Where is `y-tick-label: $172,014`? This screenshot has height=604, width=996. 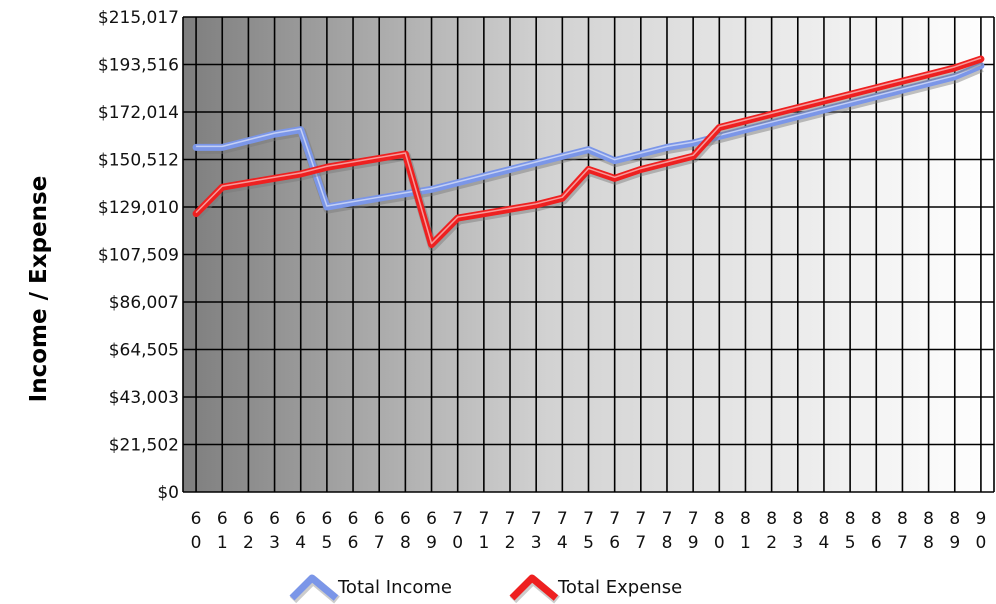 y-tick-label: $172,014 is located at coordinates (138, 113).